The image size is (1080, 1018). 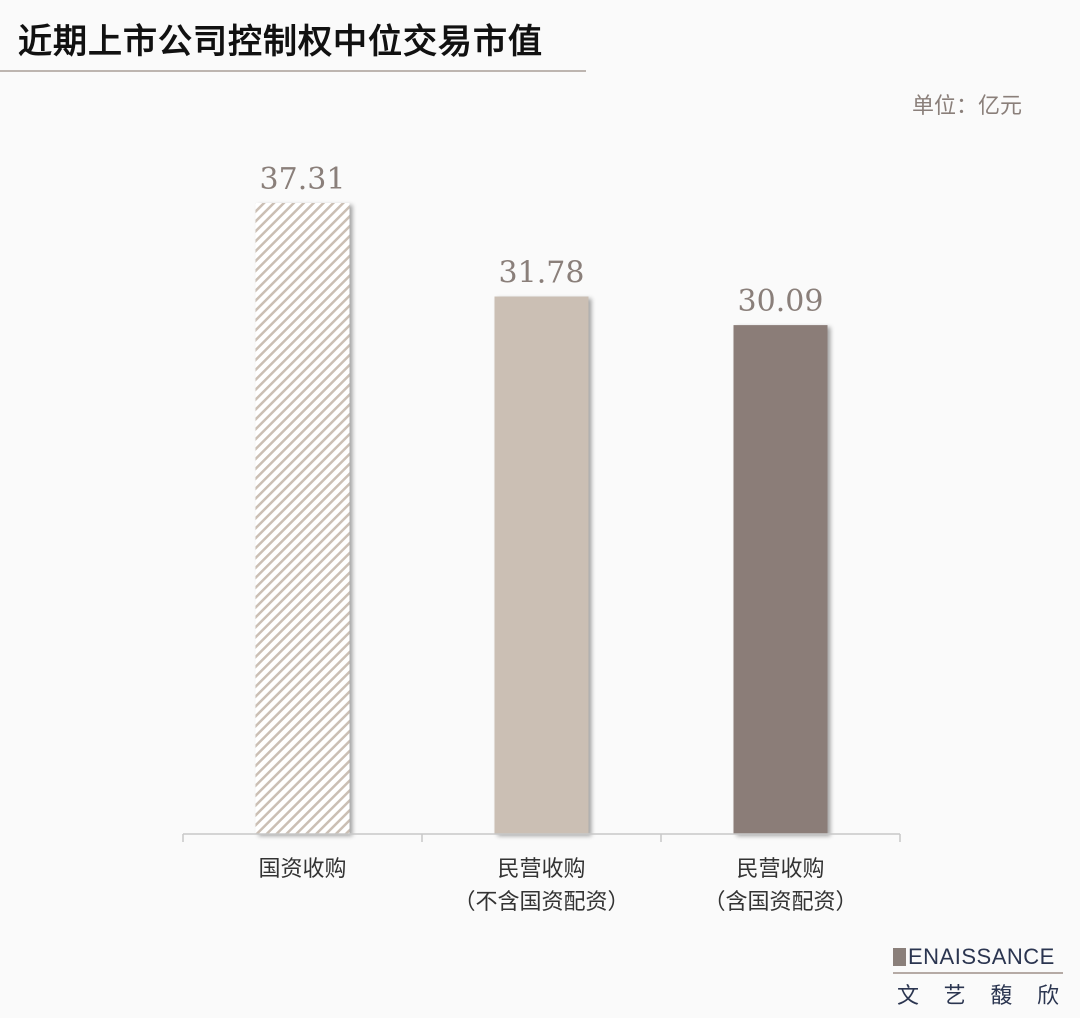 I want to click on logo-en-text: ENAISSANCE, so click(x=981, y=956).